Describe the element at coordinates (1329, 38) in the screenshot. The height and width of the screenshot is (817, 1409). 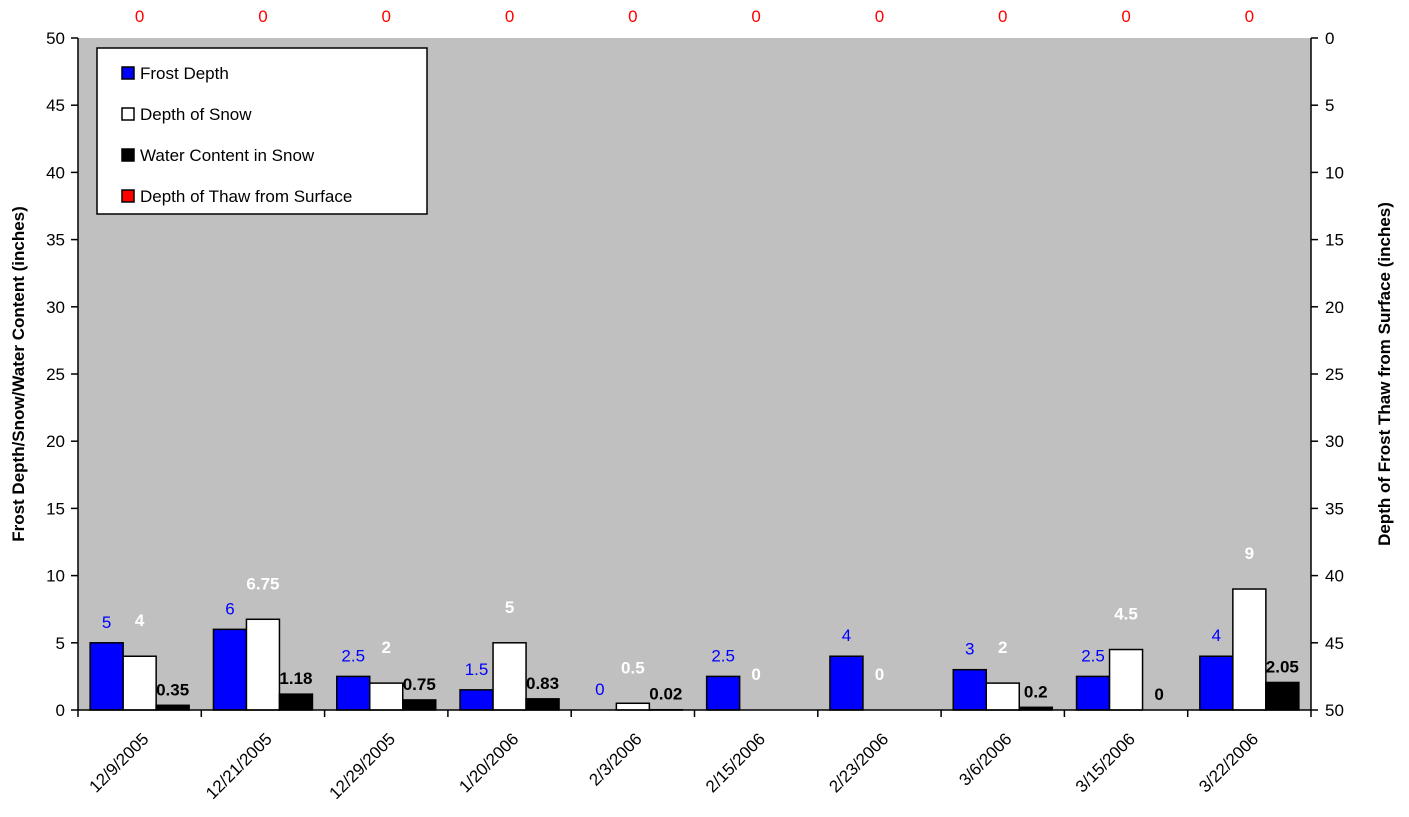
I see `right-tick-label: 0` at that location.